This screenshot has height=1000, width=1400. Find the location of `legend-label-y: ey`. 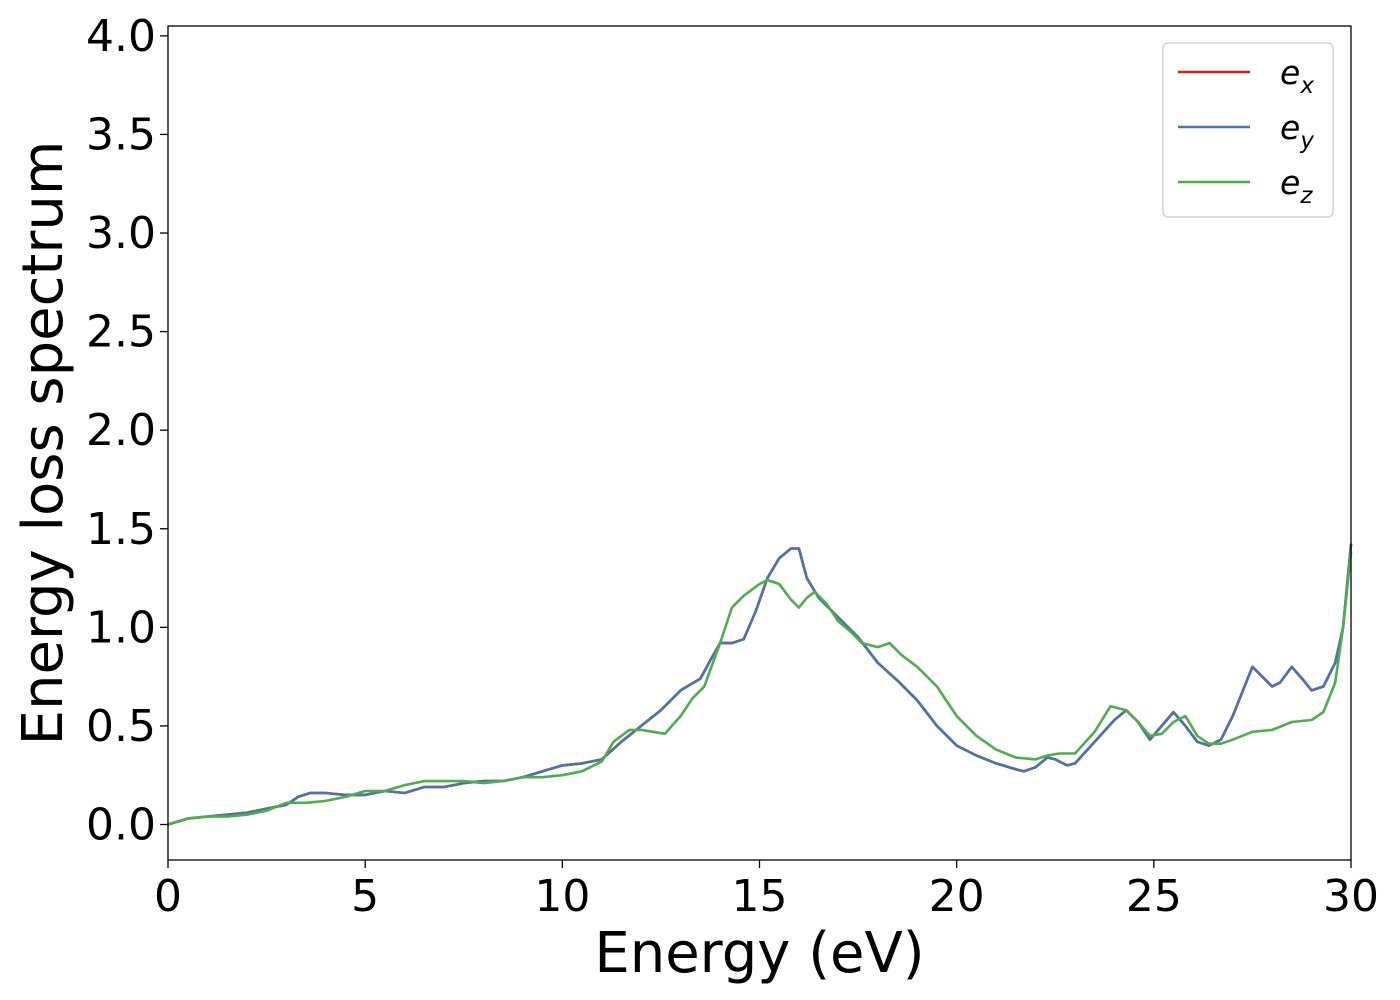

legend-label-y: ey is located at coordinates (1297, 131).